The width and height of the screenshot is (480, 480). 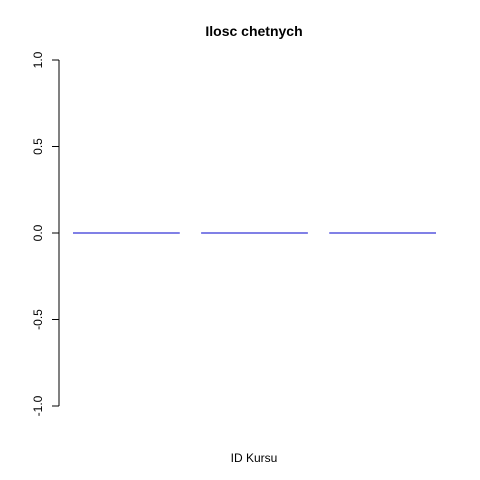 I want to click on x-axis-title: ID Kursu, so click(x=254, y=458).